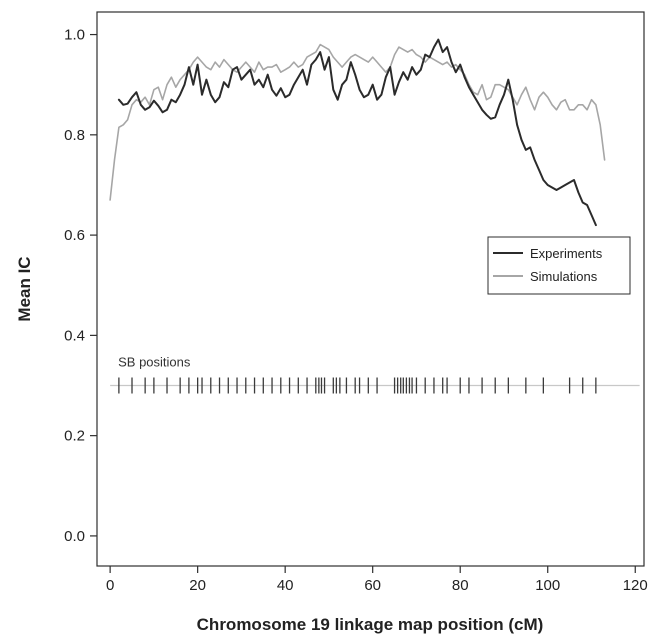 This screenshot has width=648, height=637. Describe the element at coordinates (74, 536) in the screenshot. I see `y-tick-label: 0.0` at that location.